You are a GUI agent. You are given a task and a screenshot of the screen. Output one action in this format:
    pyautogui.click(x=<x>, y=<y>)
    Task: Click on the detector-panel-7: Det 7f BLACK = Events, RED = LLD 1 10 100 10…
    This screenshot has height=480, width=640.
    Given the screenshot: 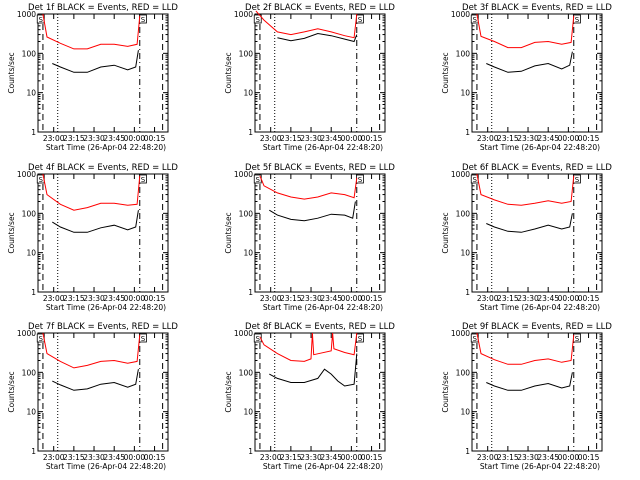 What is the action you would take?
    pyautogui.click(x=92, y=396)
    